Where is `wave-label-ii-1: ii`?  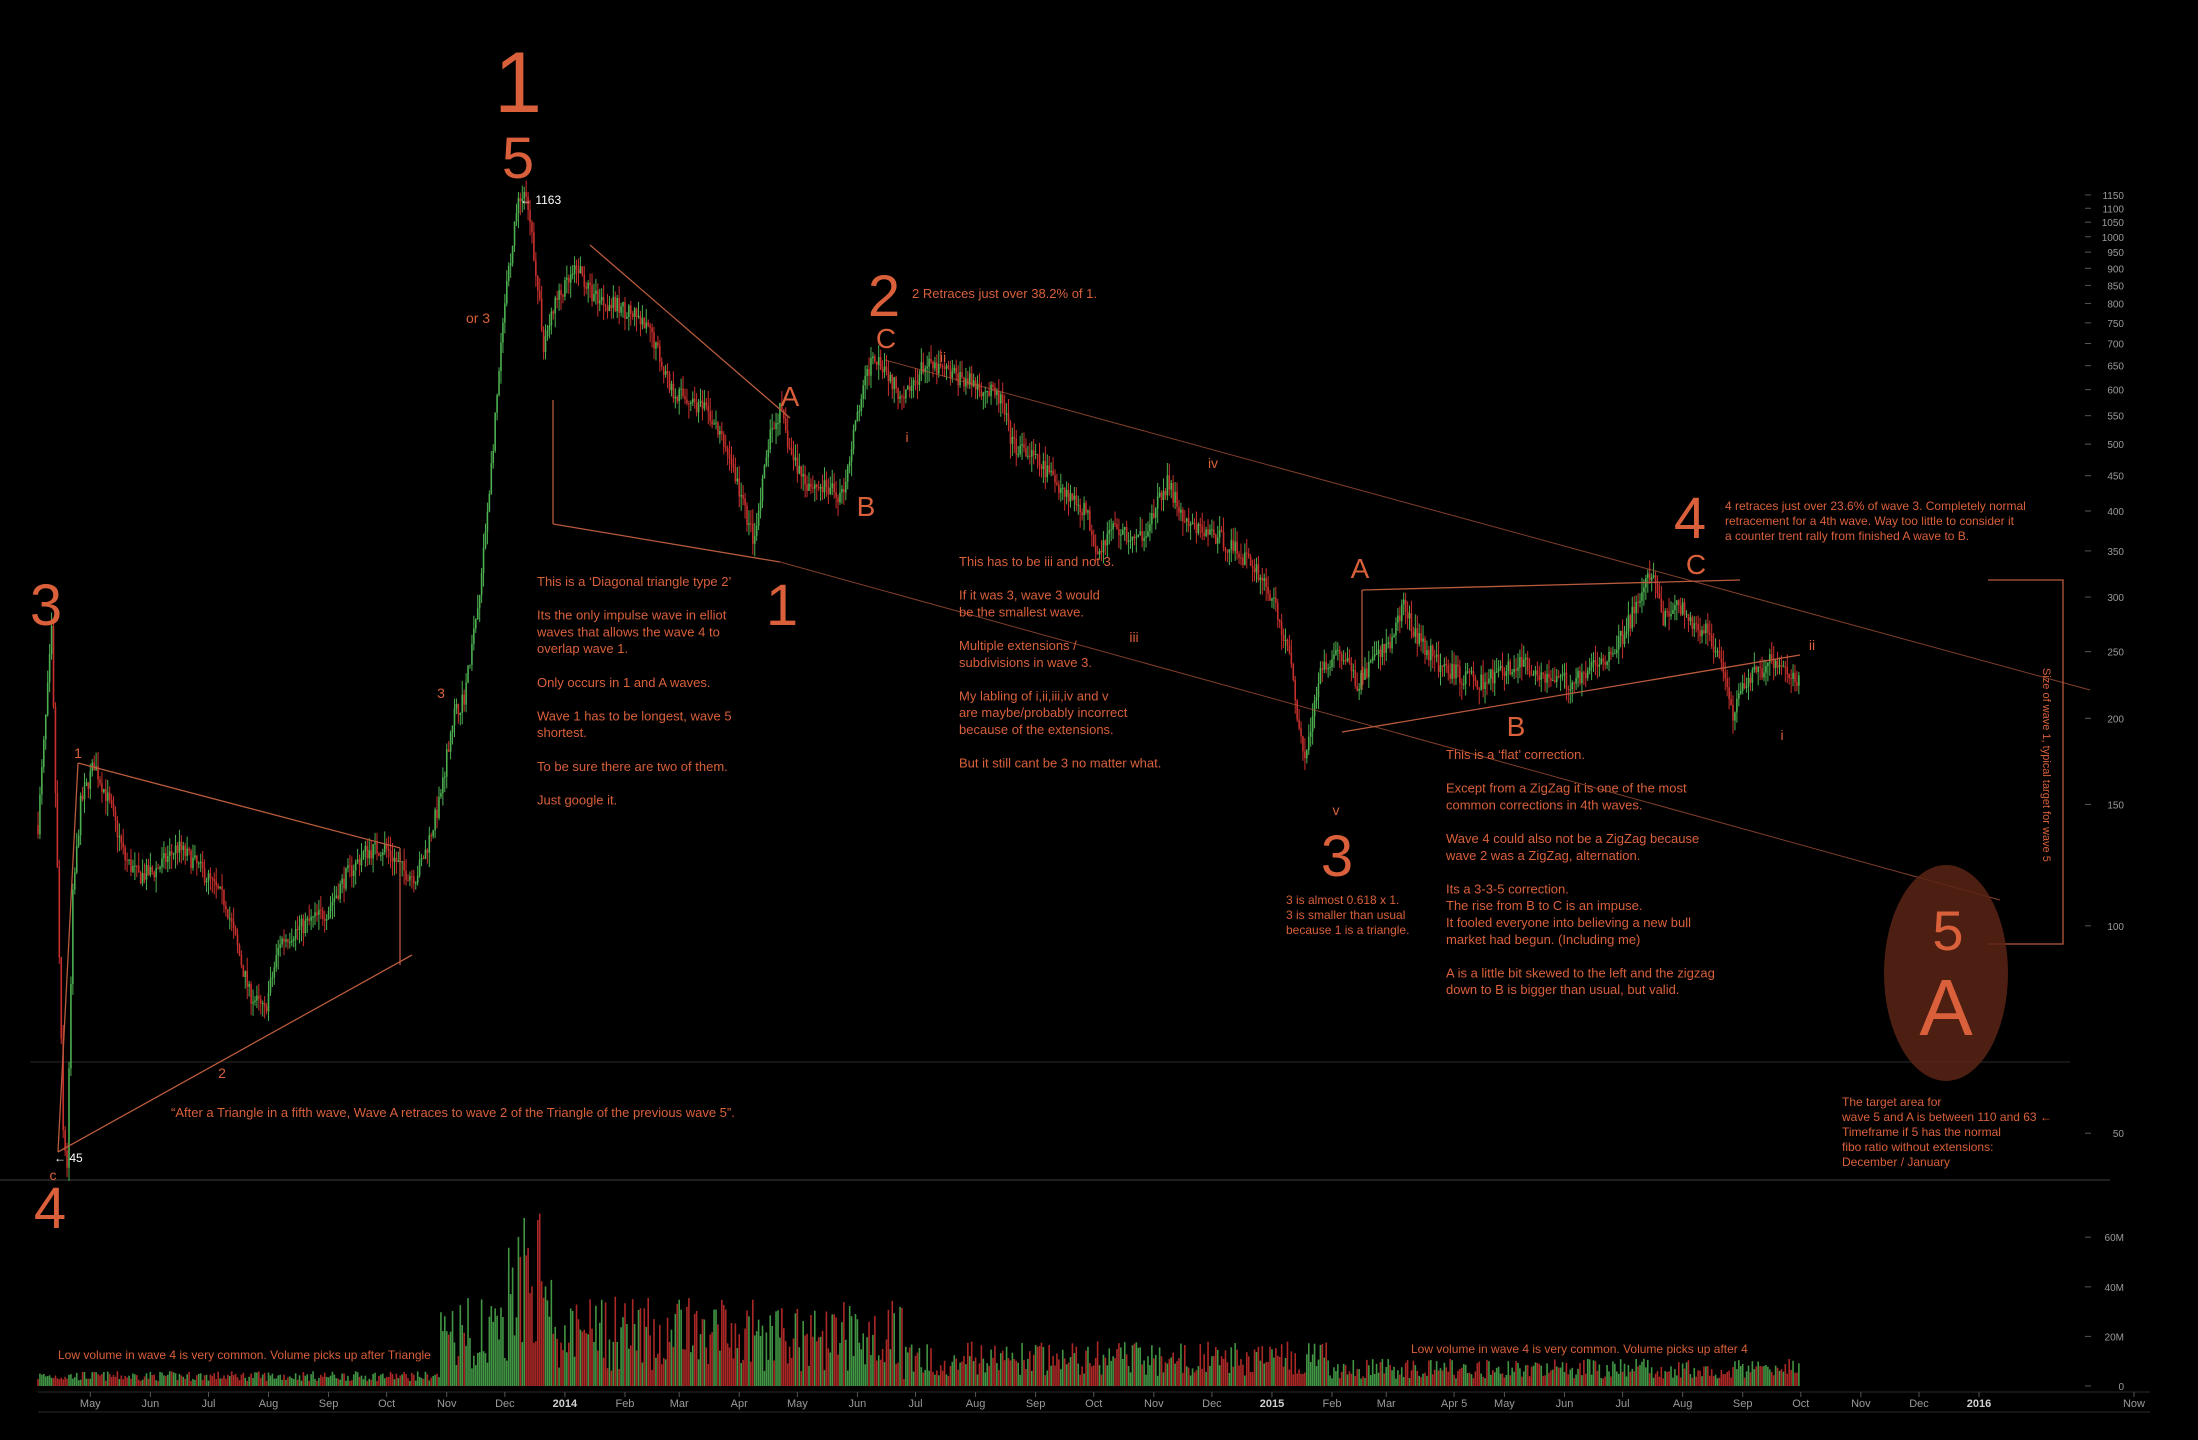 wave-label-ii-1: ii is located at coordinates (943, 357).